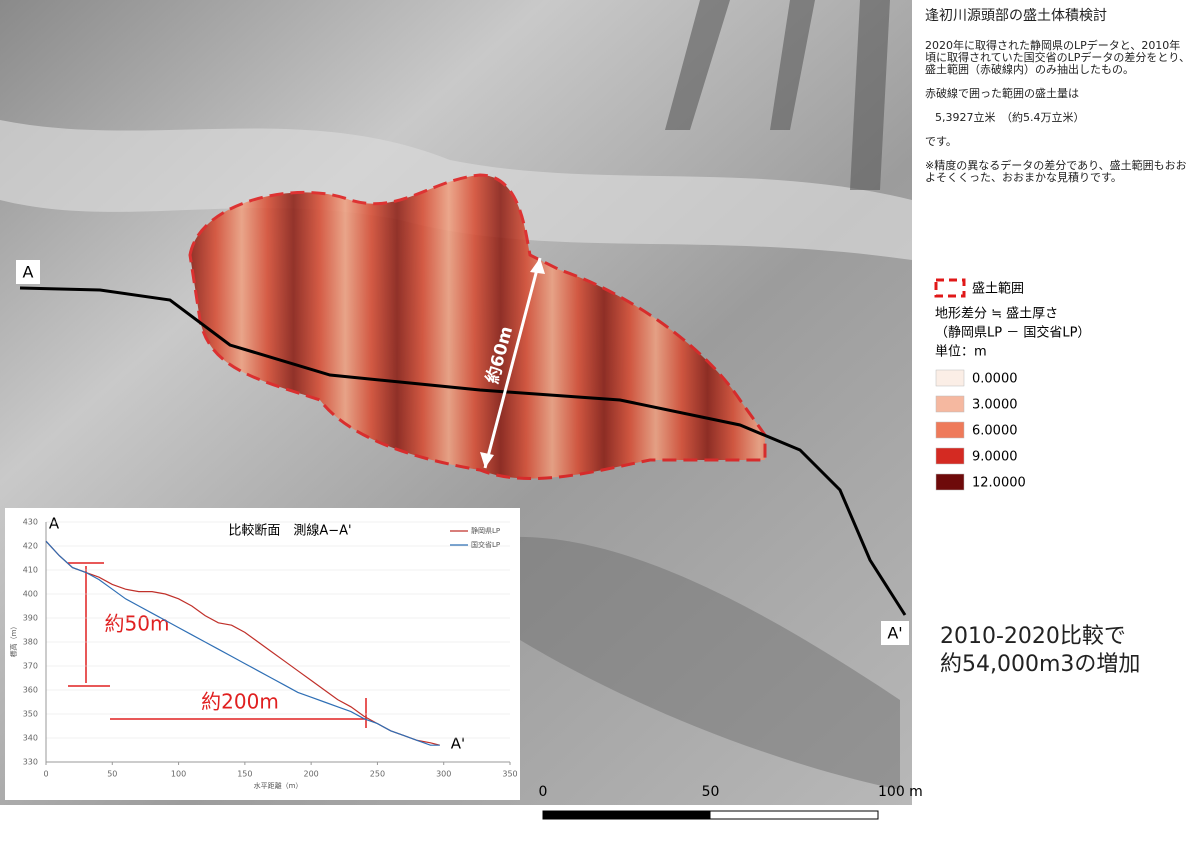  I want to click on extent-icon, so click(950, 288).